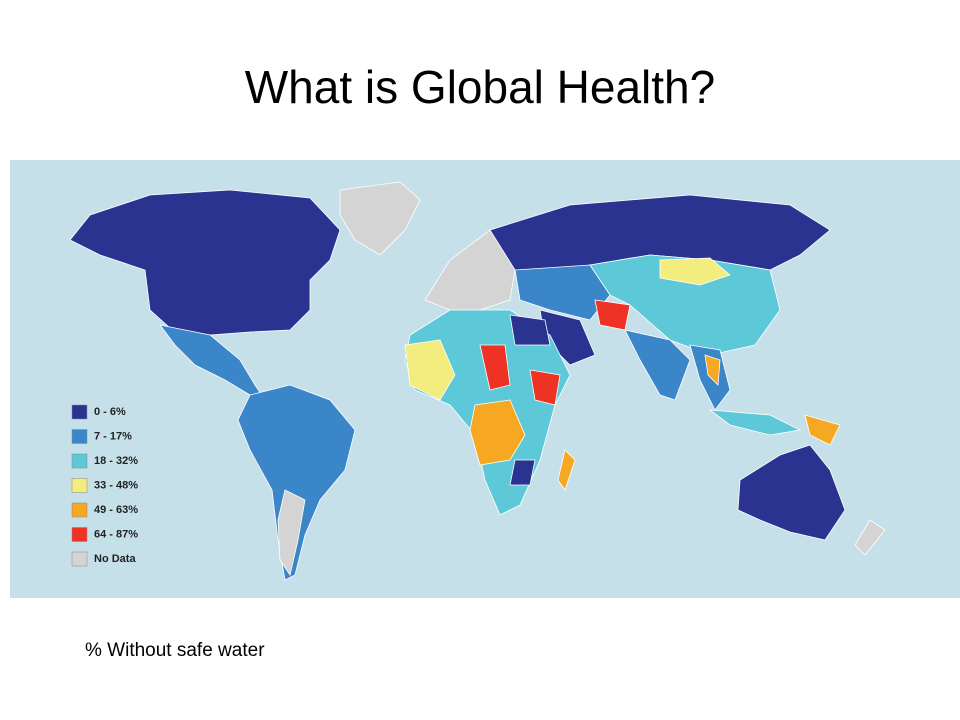 This screenshot has height=720, width=960. Describe the element at coordinates (113, 436) in the screenshot. I see `legend-label: 7 - 17%` at that location.